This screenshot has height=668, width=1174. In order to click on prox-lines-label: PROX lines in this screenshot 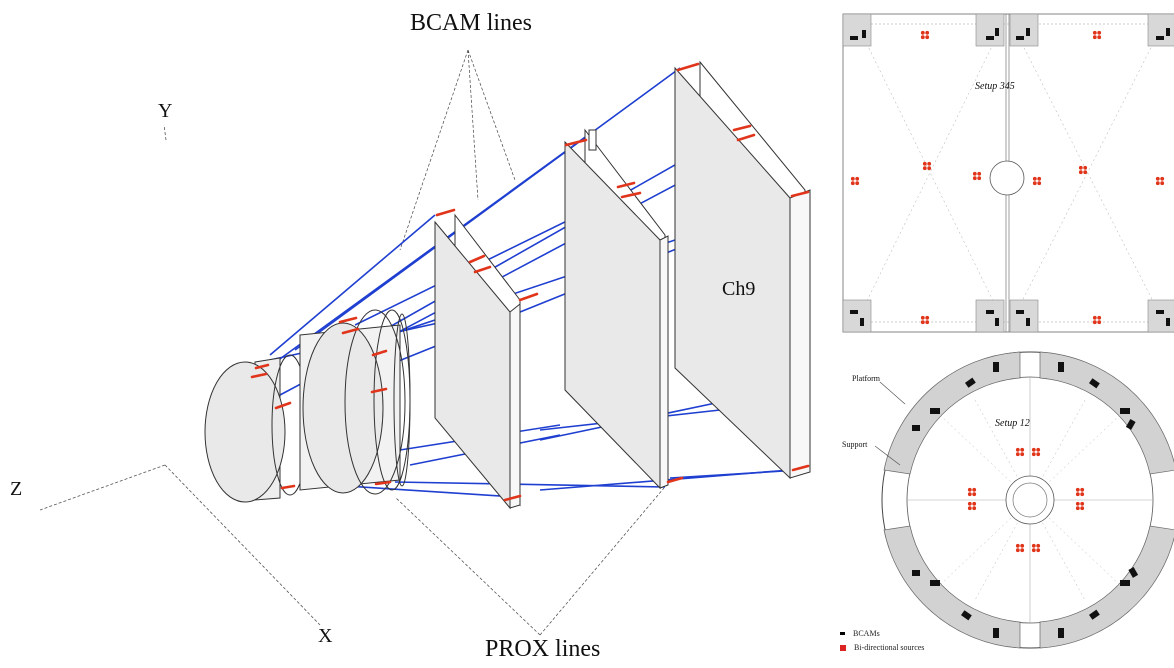, I will do `click(543, 649)`.